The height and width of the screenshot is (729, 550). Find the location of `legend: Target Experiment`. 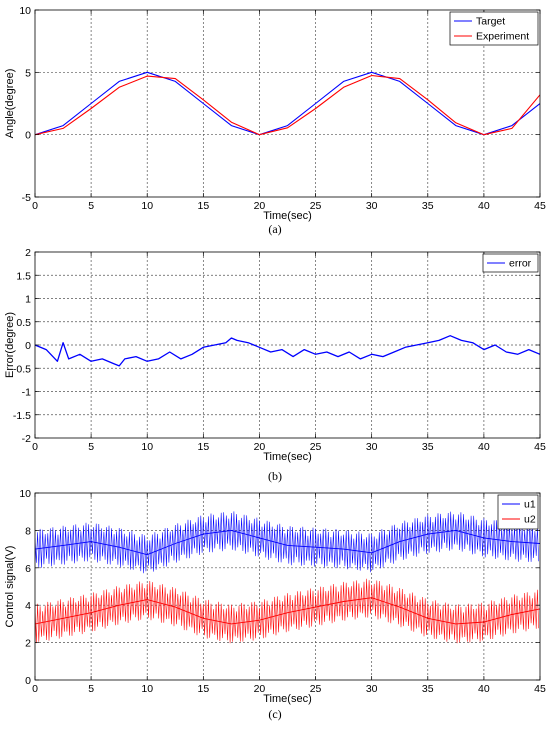

legend: Target Experiment is located at coordinates (494, 28).